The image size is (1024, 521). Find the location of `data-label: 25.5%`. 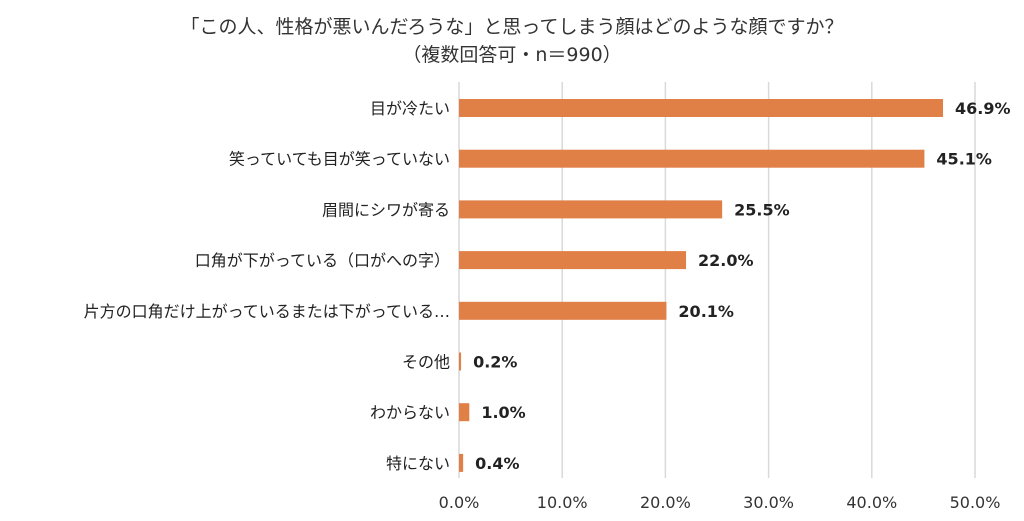

data-label: 25.5% is located at coordinates (762, 209).